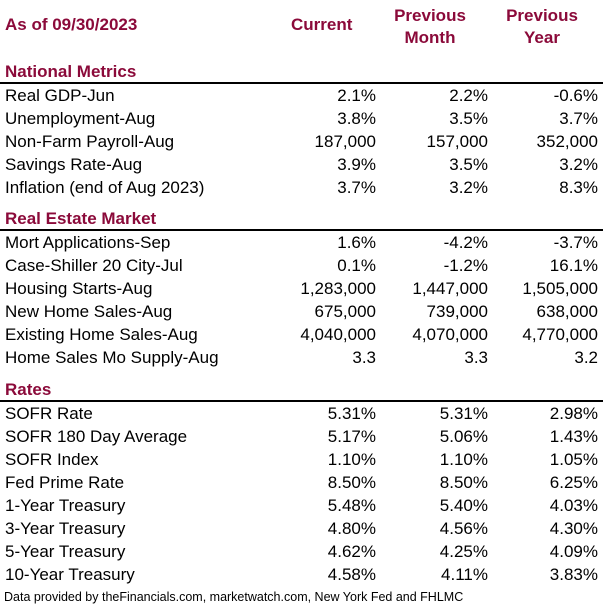 This screenshot has width=606, height=607. I want to click on row-label: Fed Prime Rate, so click(65, 482).